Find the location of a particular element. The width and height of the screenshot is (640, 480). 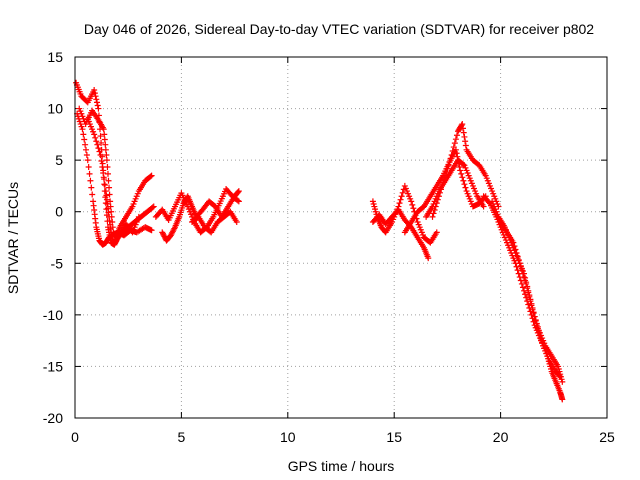

x-axis-label: GPS time / hours is located at coordinates (341, 466).